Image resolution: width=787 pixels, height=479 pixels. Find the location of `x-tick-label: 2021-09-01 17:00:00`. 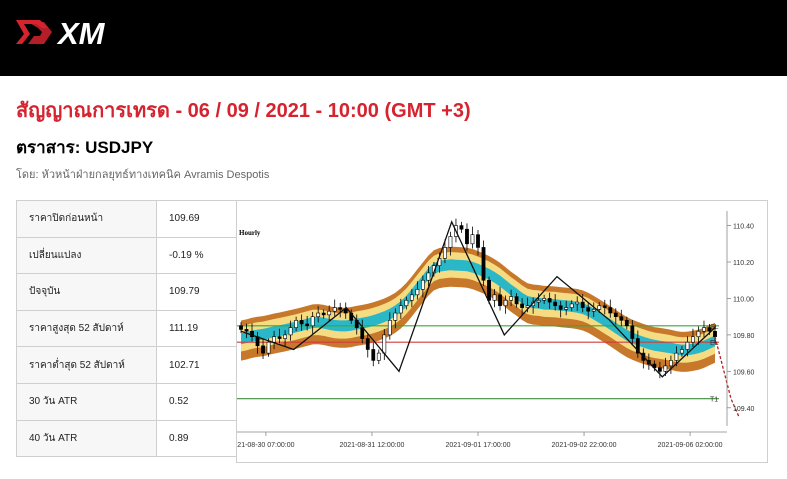

x-tick-label: 2021-09-01 17:00:00 is located at coordinates (478, 445).